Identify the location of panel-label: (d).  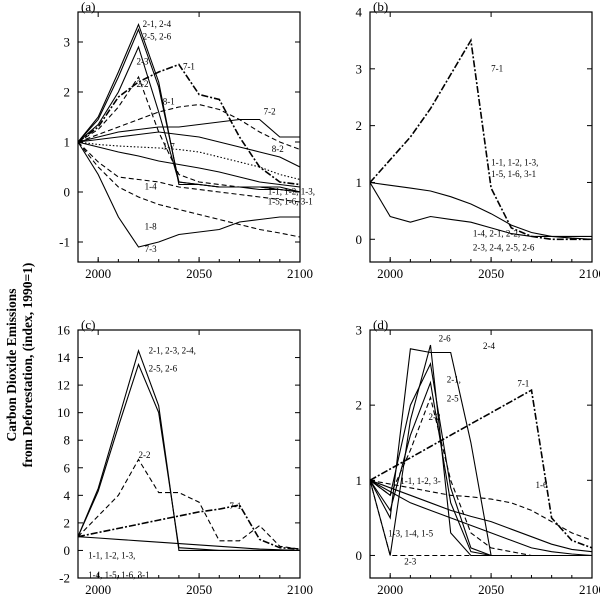
(380, 324).